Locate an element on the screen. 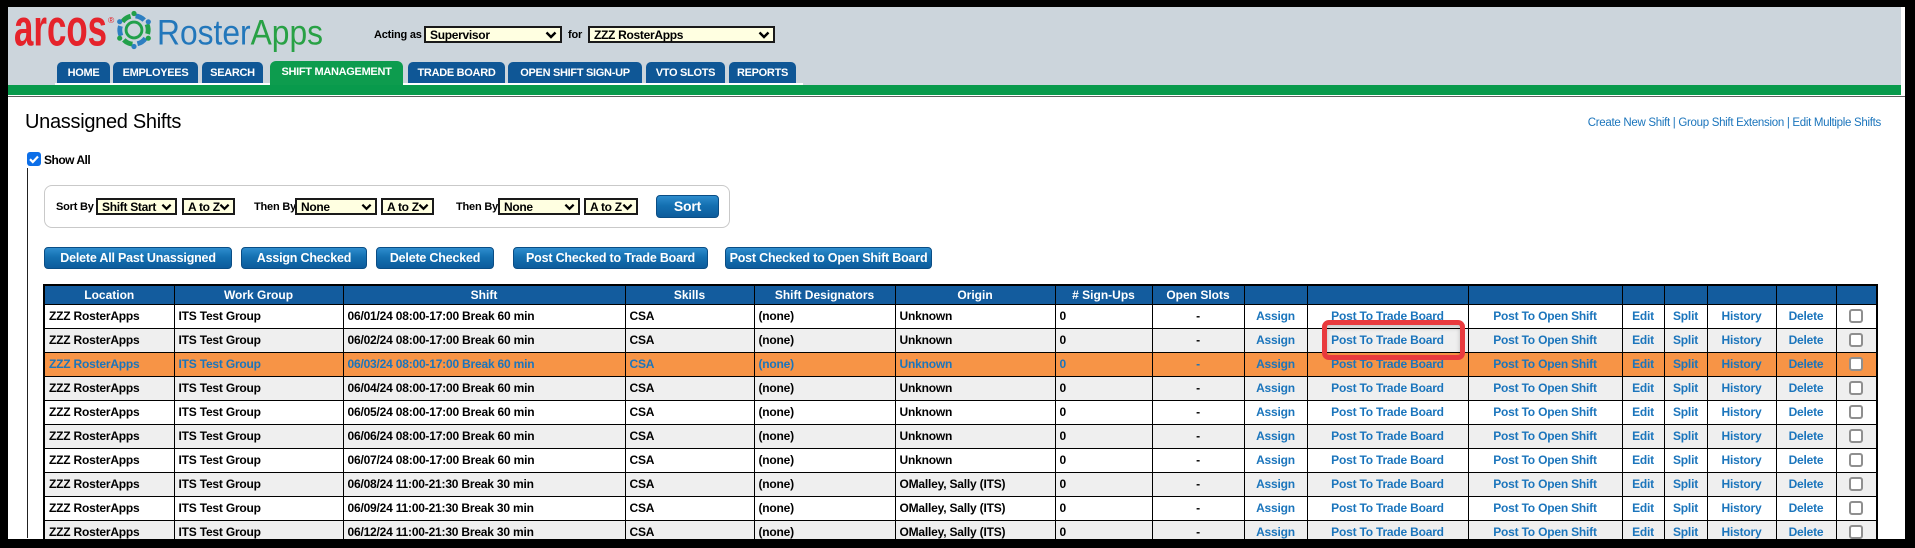 Image resolution: width=1915 pixels, height=548 pixels. svg-text: RosterApps is located at coordinates (240, 33).